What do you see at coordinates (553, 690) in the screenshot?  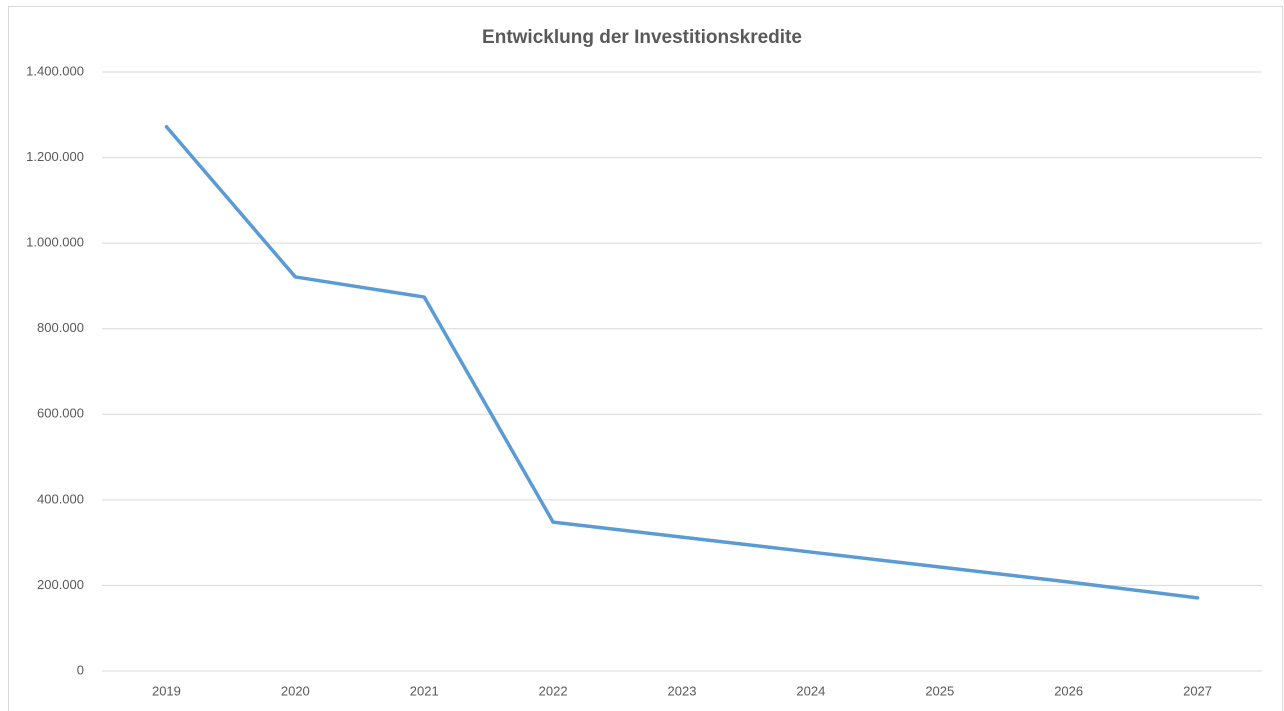 I see `x-tick-label: 2022` at bounding box center [553, 690].